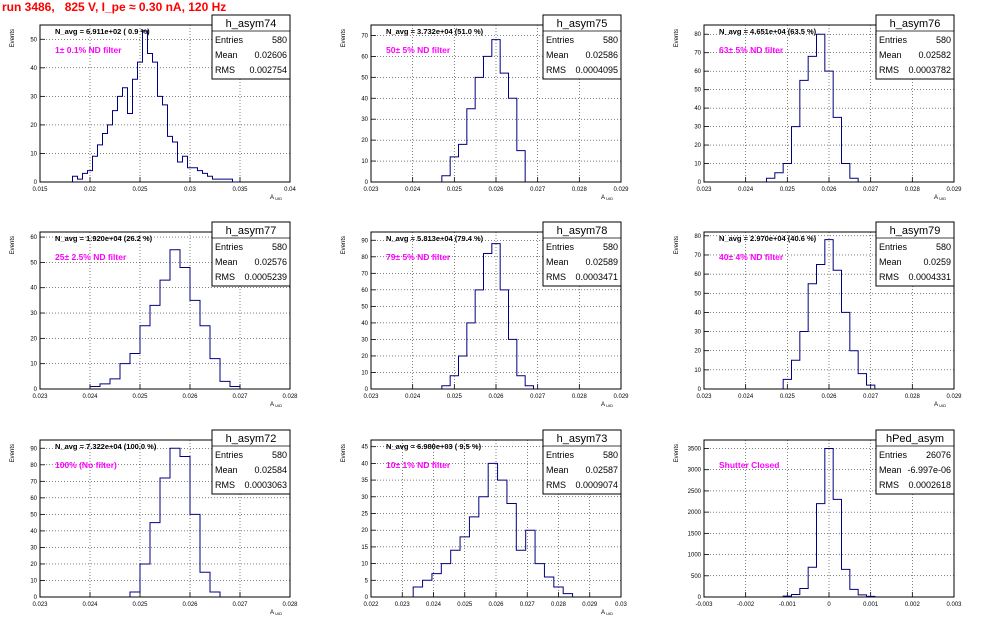 The height and width of the screenshot is (622, 996). Describe the element at coordinates (240, 190) in the screenshot. I see `x-tick-label: 0.035` at that location.